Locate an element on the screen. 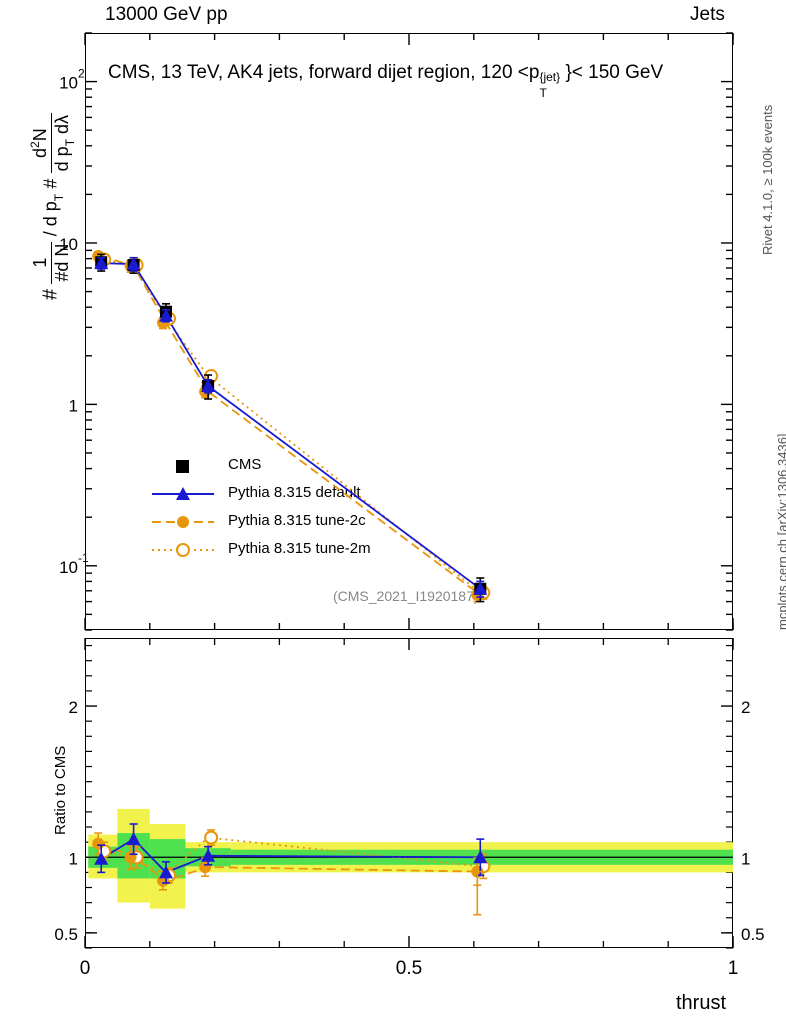  y-tick-label-100: 10 is located at coordinates (68, 83).